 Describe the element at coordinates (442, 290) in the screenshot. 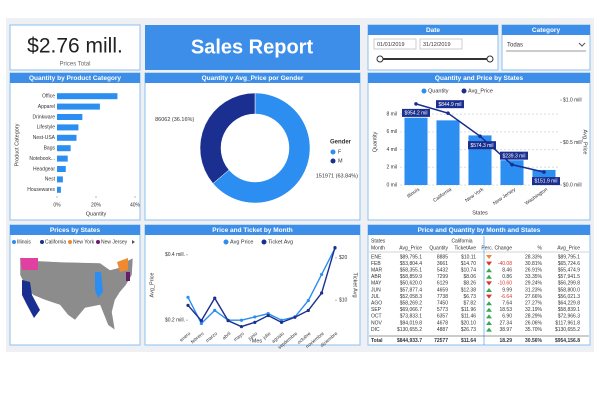

I see `table-cell: 4659` at that location.